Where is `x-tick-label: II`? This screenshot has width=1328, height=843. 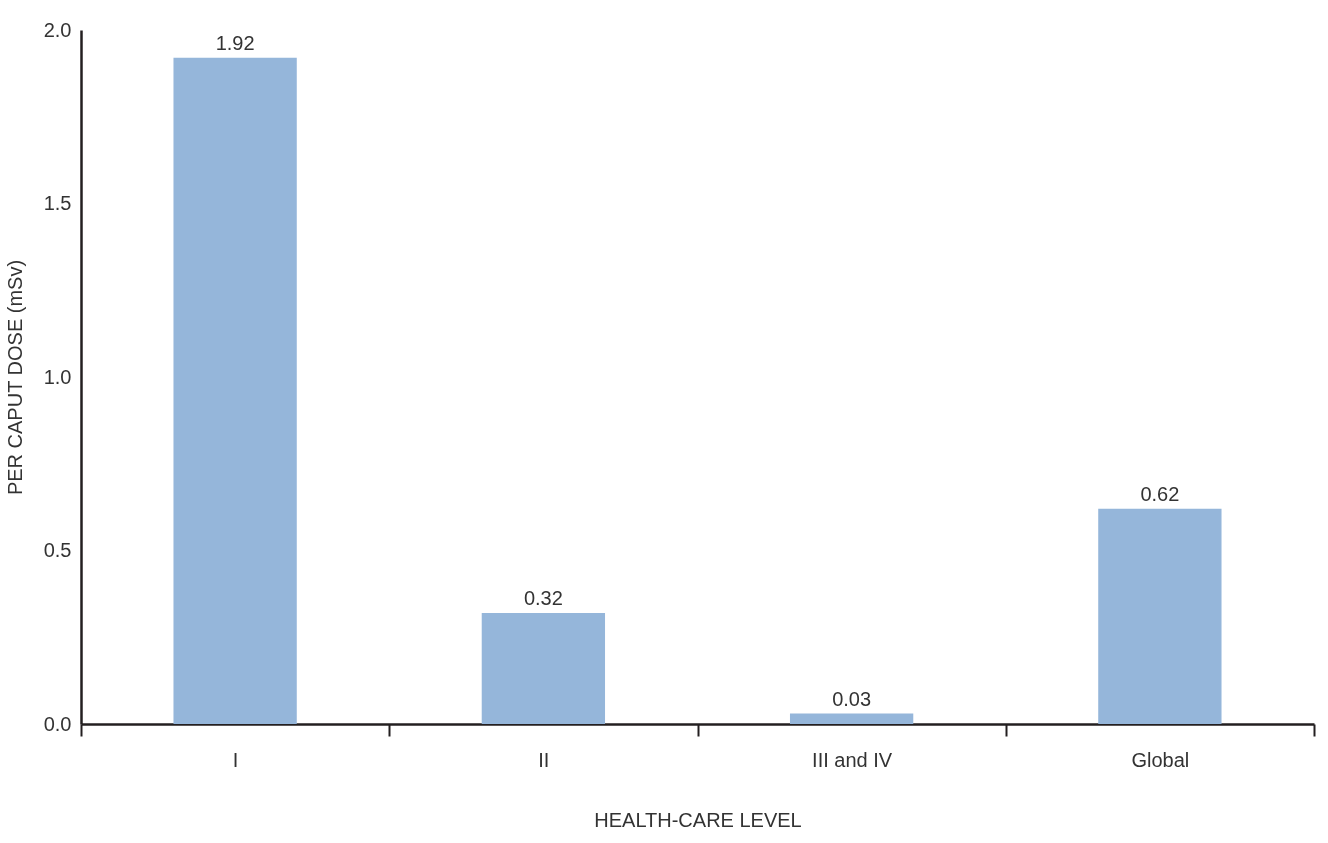 x-tick-label: II is located at coordinates (544, 759).